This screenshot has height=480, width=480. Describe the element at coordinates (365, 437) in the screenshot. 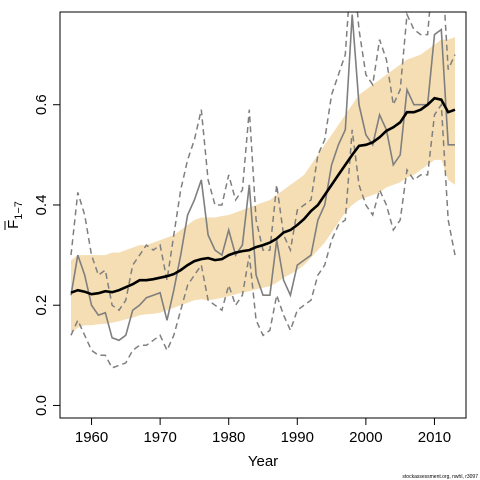

I see `x-tick-label: 2000` at that location.